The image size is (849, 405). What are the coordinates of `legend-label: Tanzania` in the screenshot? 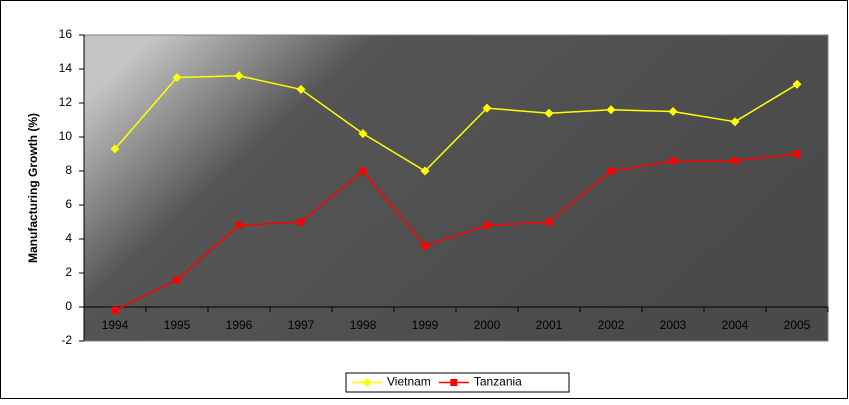 It's located at (498, 382).